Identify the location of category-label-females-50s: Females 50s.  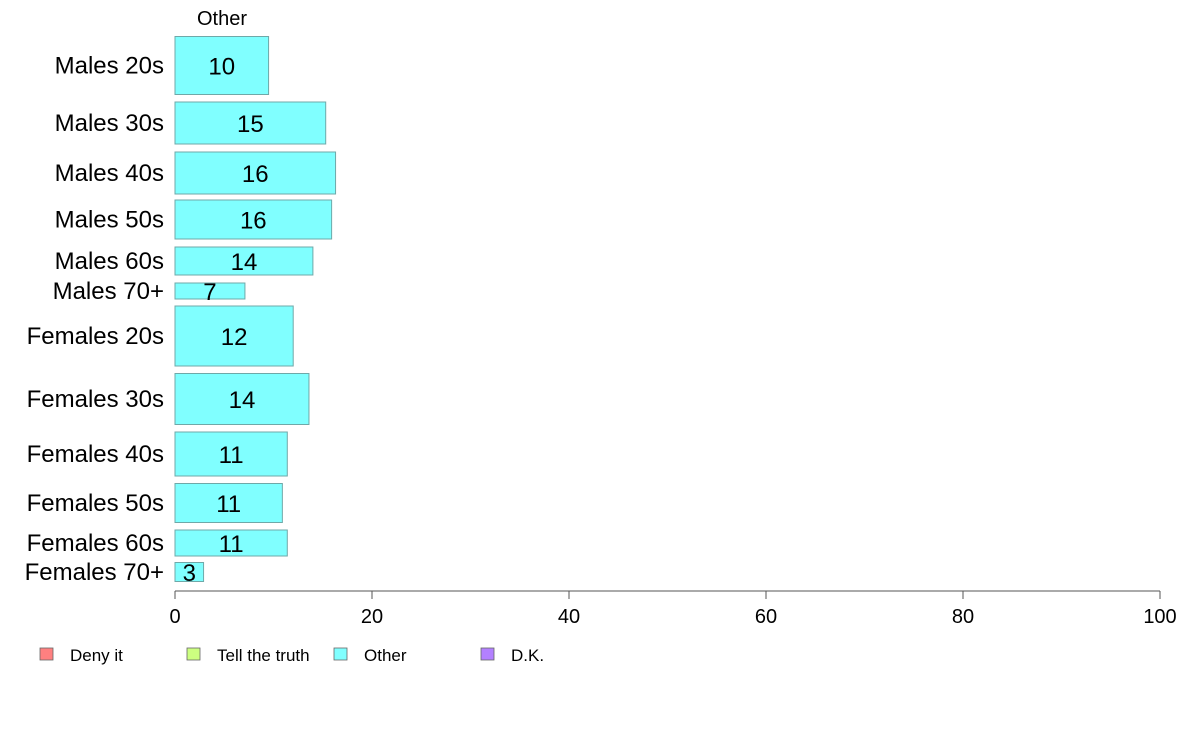
(95, 503).